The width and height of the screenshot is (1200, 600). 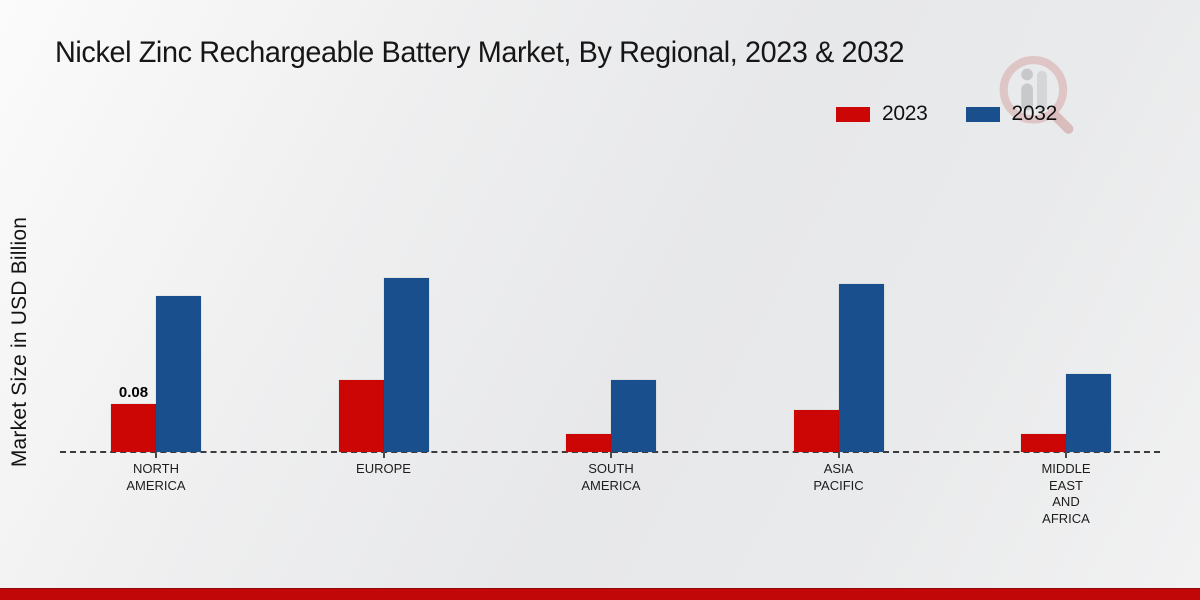 What do you see at coordinates (1066, 493) in the screenshot?
I see `category-label-middle-east-and-africa: MIDDLE EAST AND AFRICA` at bounding box center [1066, 493].